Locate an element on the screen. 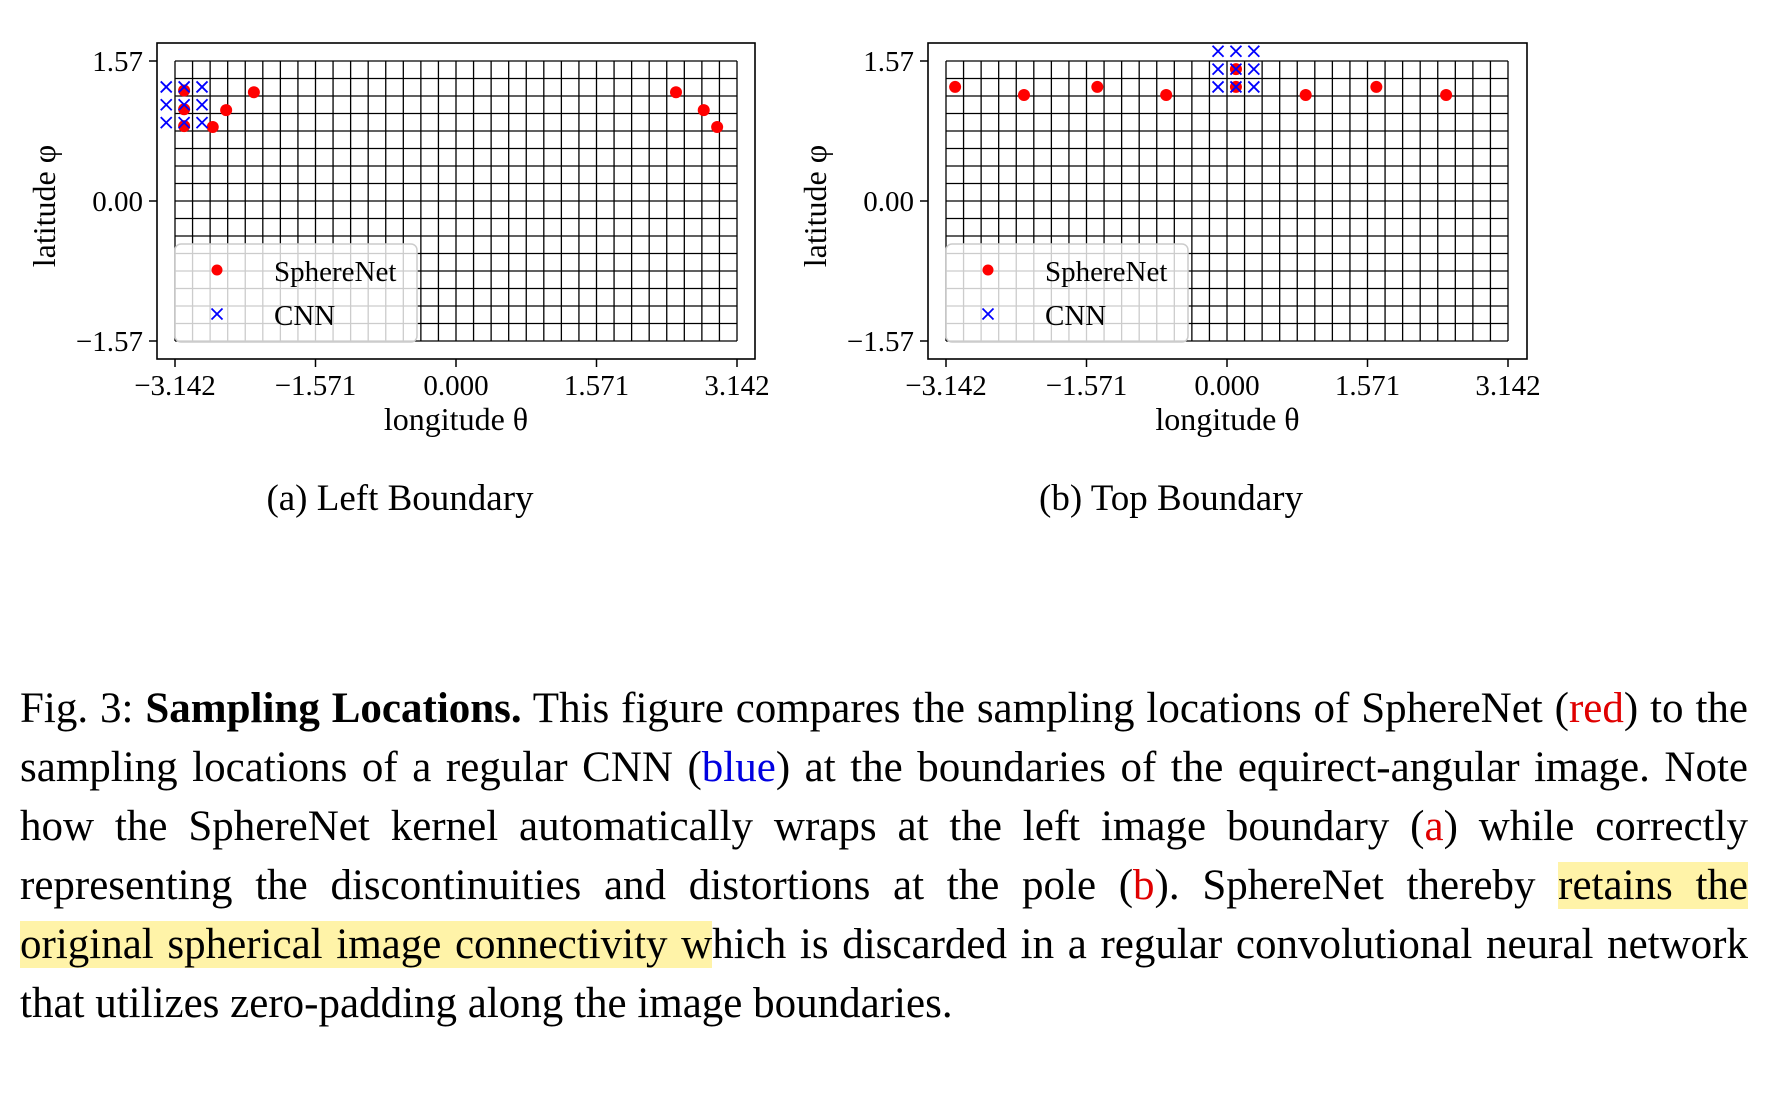 The image size is (1766, 1096). caption-text-5: ). SphereNet thereby is located at coordinates (1356, 885).